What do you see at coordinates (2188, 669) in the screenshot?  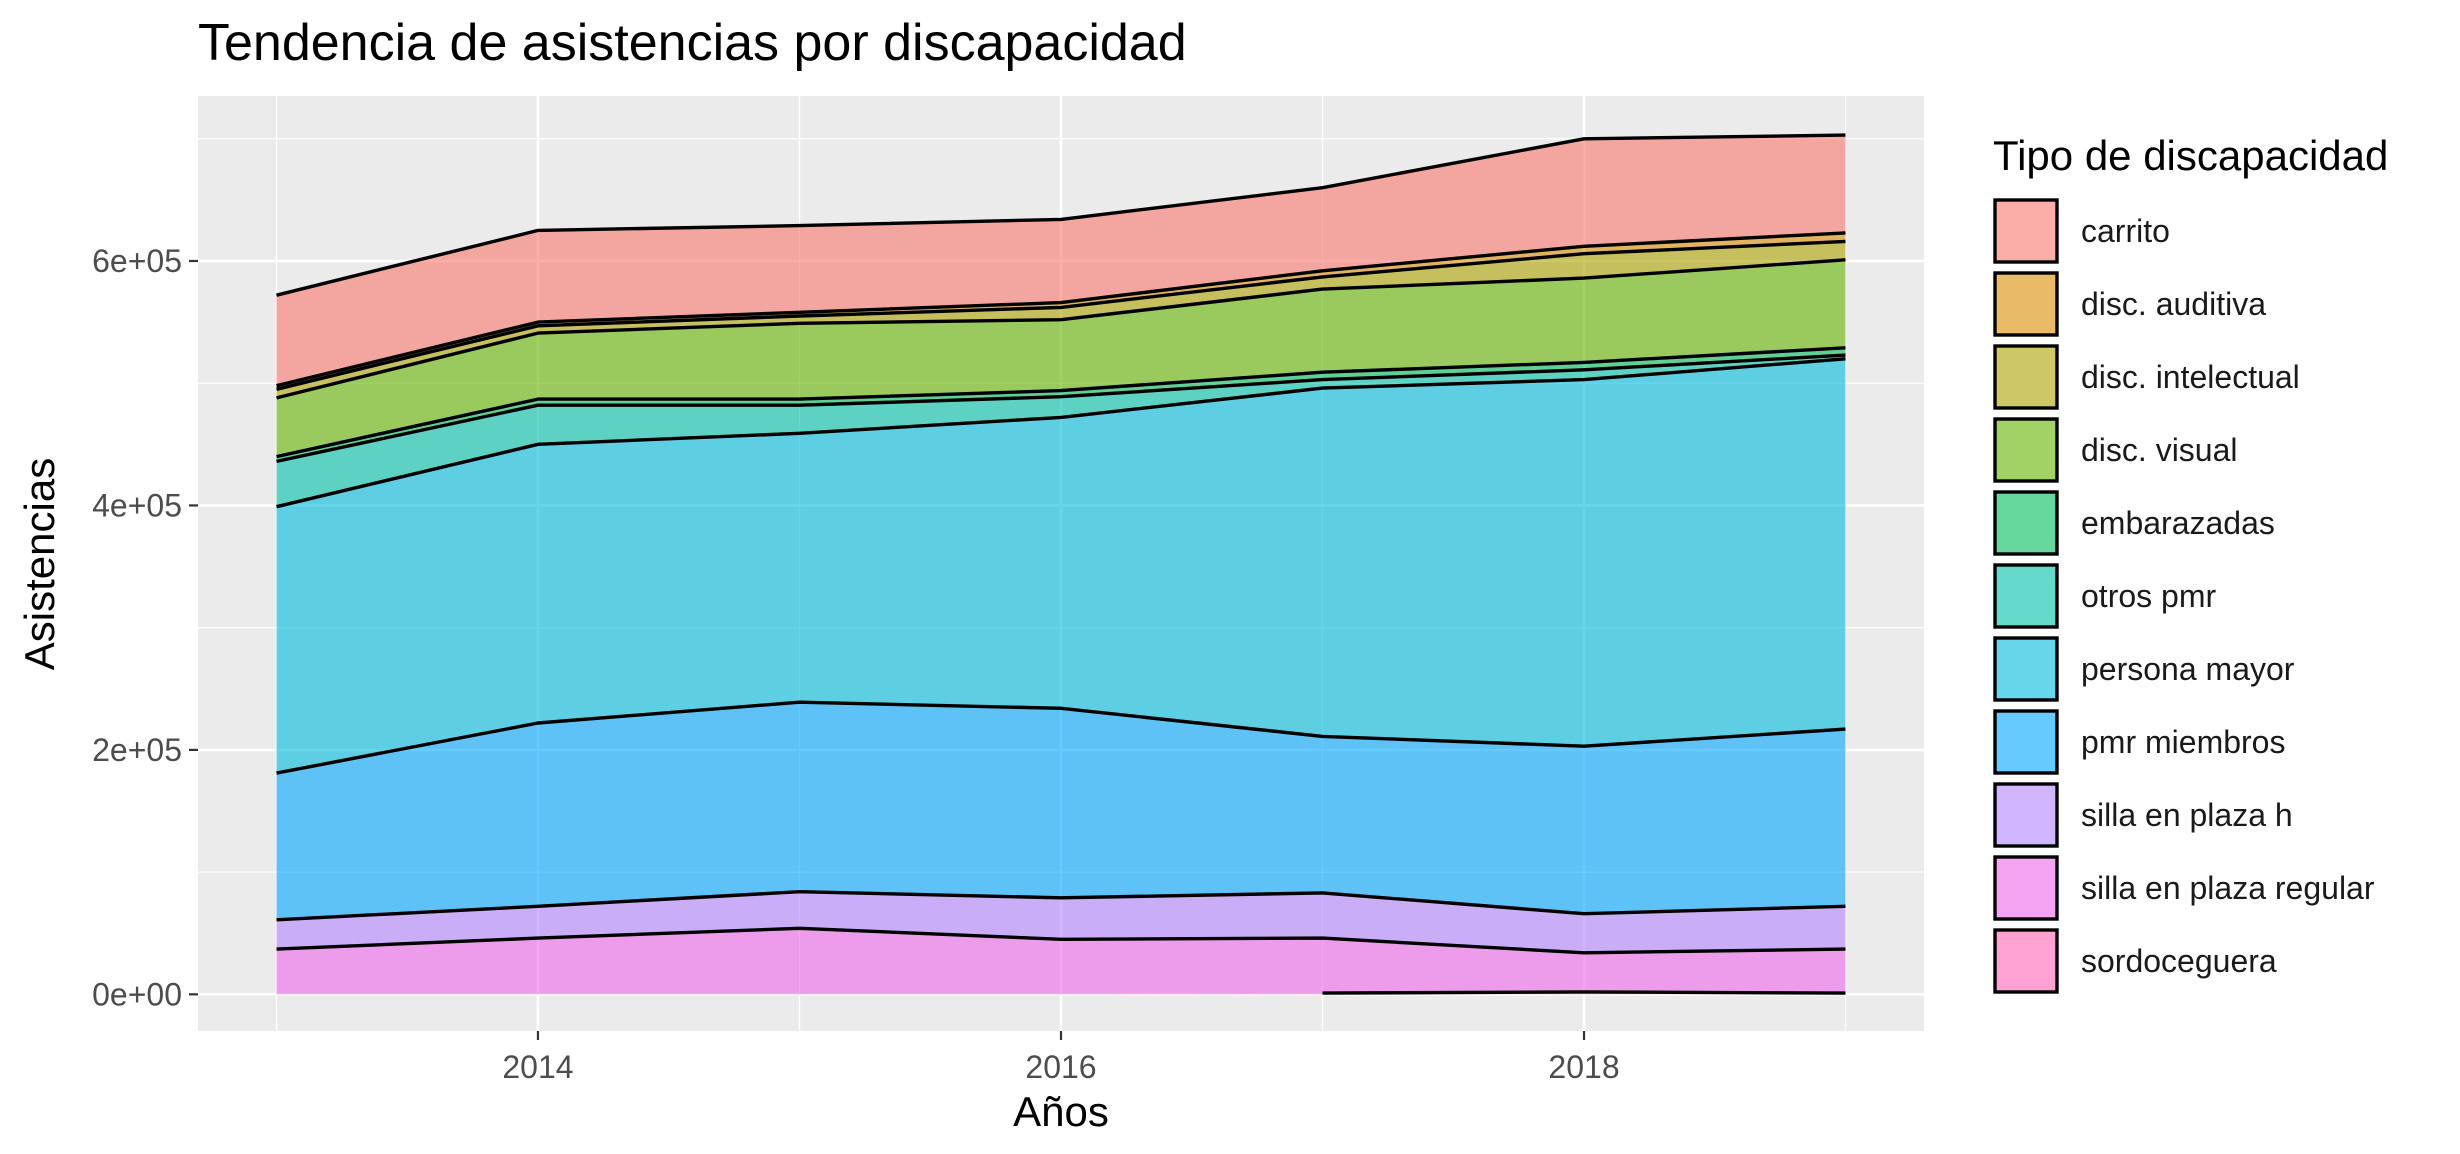 I see `legend-label: persona mayor` at bounding box center [2188, 669].